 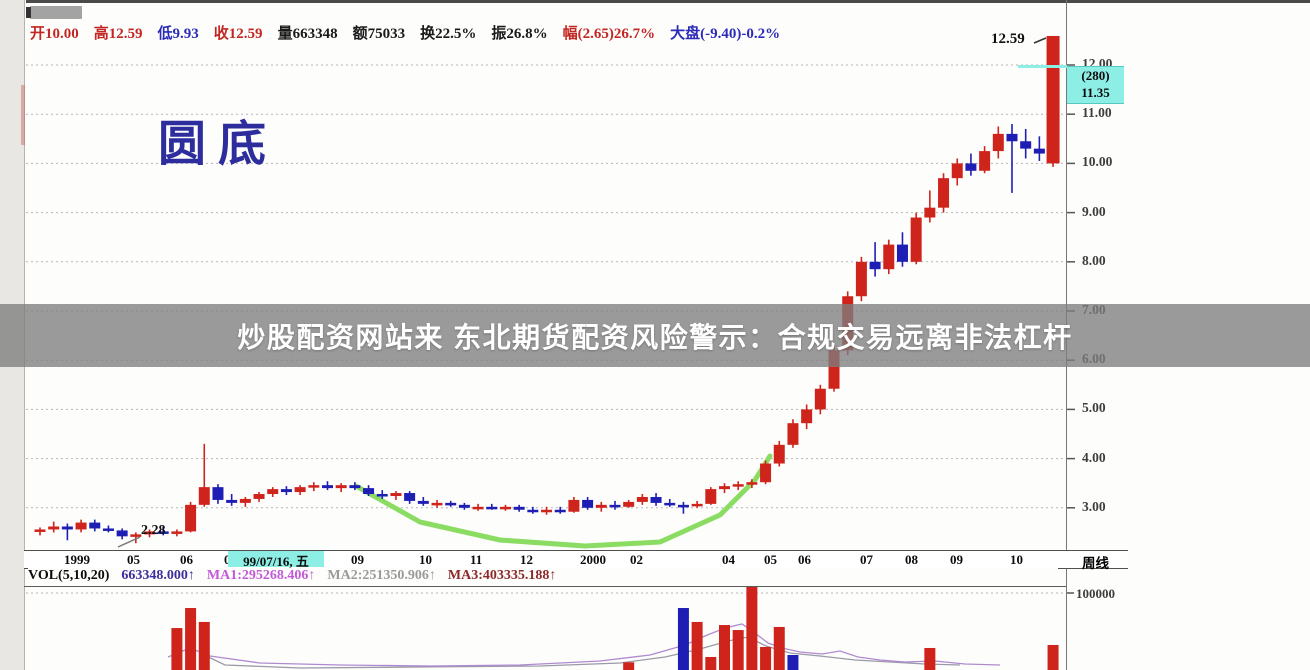 What do you see at coordinates (69, 575) in the screenshot?
I see `volume-indicator-field: VOL(5,10,20)` at bounding box center [69, 575].